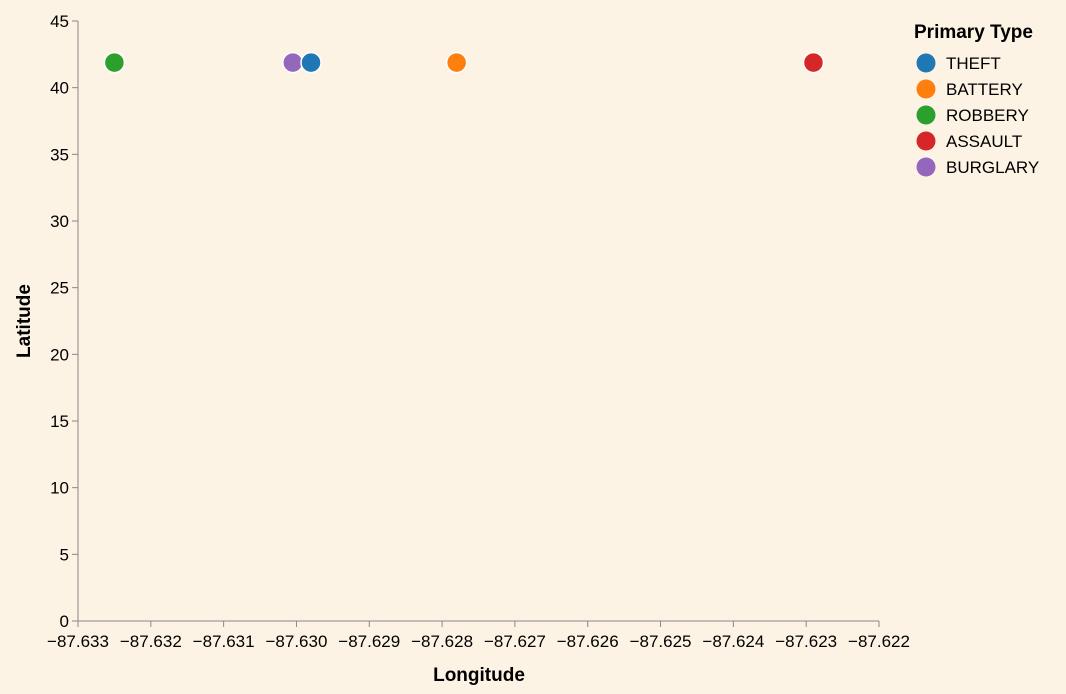  I want to click on x-tick-label: −87.624, so click(733, 641).